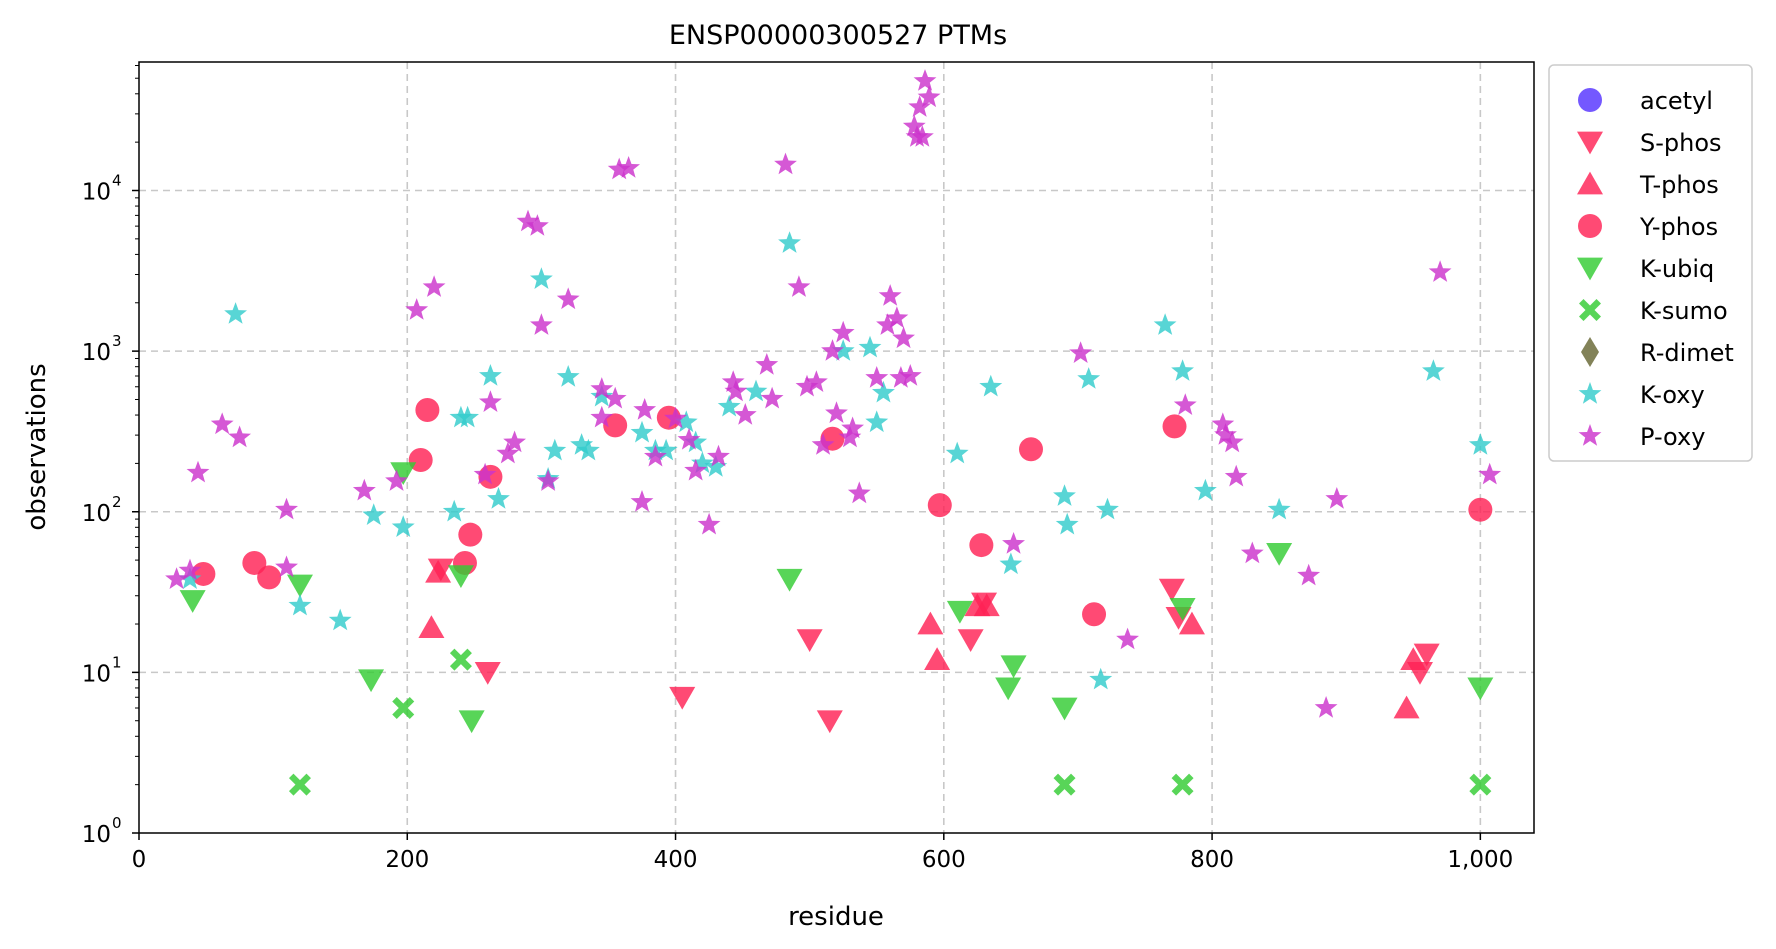 The width and height of the screenshot is (1776, 949). I want to click on y-tick-exponent: 0, so click(117, 823).